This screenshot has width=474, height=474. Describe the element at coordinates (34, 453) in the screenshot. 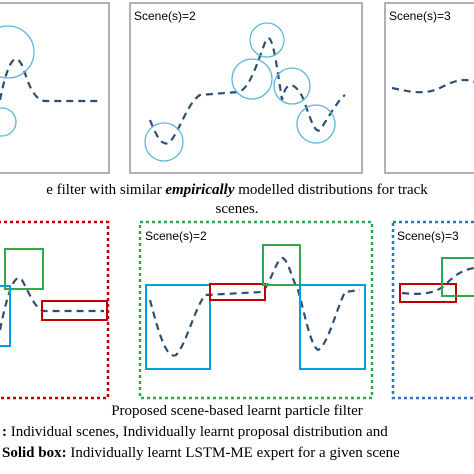

I see `caption-bold: Solid box:` at that location.